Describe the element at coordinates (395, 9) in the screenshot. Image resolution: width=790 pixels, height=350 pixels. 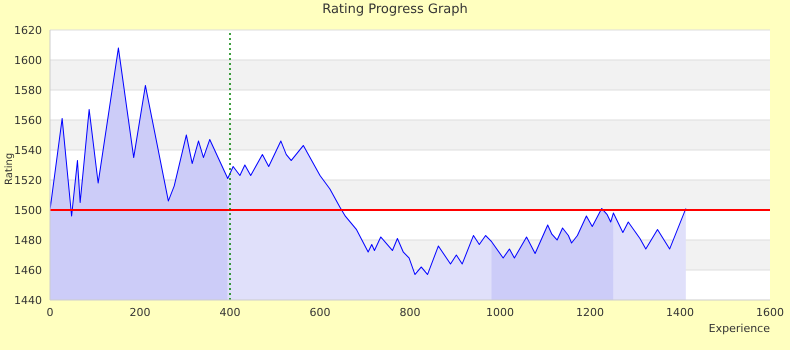
I see `chart-title: Rating Progress Graph` at that location.